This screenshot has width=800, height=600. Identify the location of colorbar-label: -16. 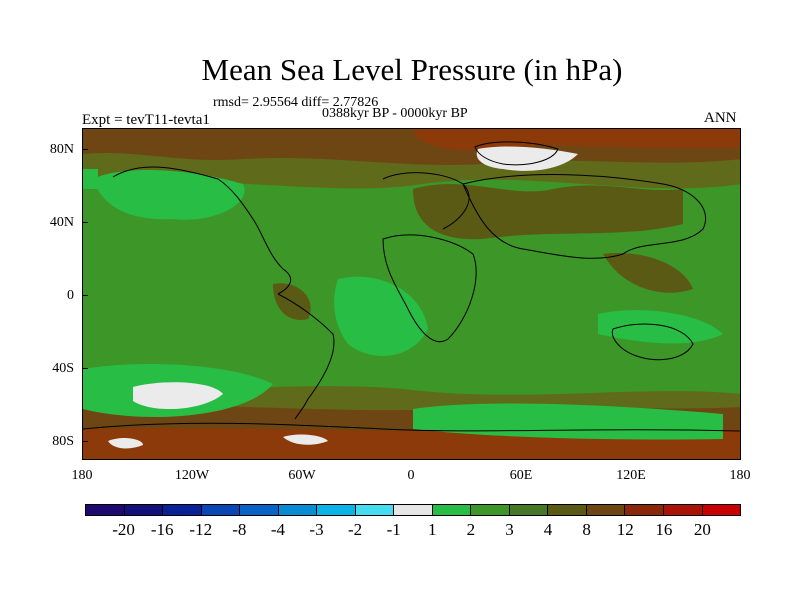
(162, 529).